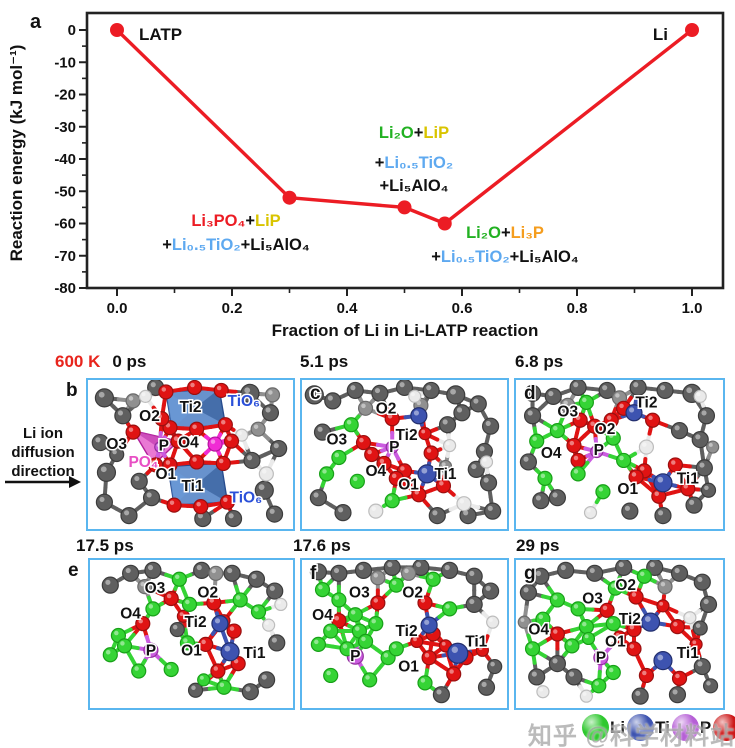 This screenshot has width=735, height=748. What do you see at coordinates (595, 727) in the screenshot?
I see `li-legend-ball-icon` at bounding box center [595, 727].